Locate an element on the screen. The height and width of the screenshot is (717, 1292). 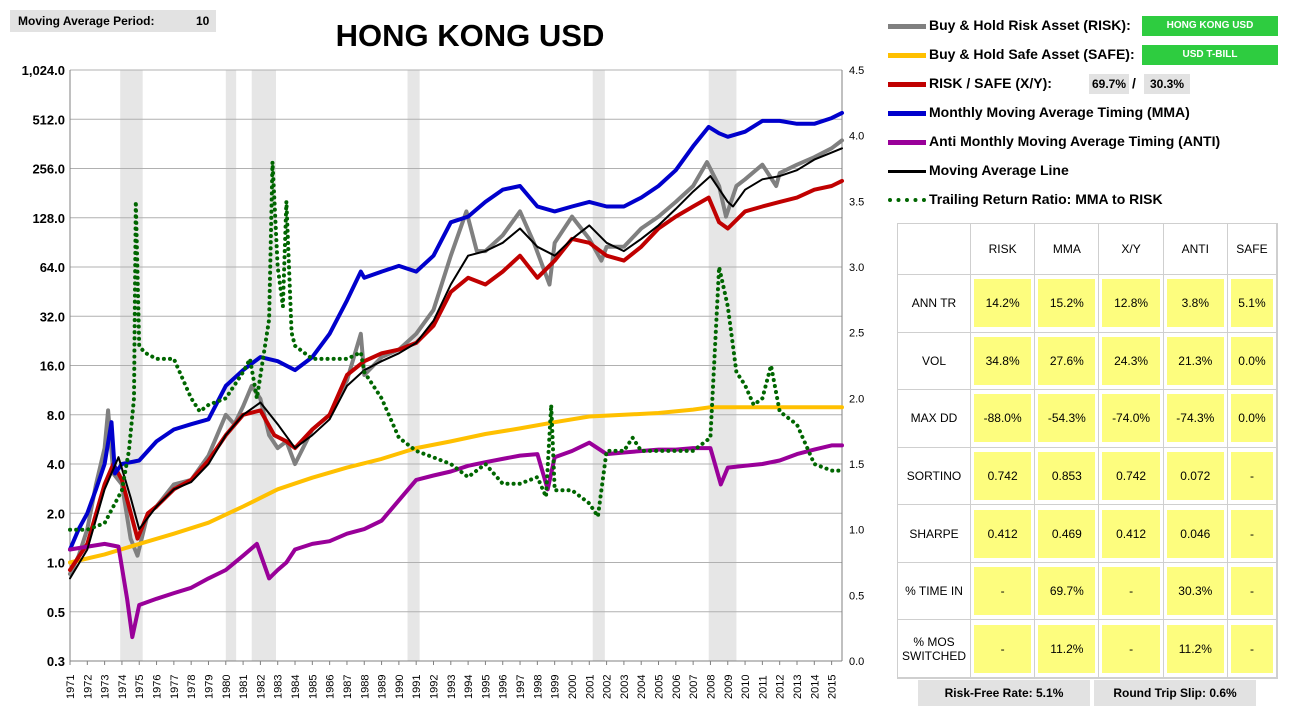
stats-cell: 24.3% is located at coordinates (1131, 360).